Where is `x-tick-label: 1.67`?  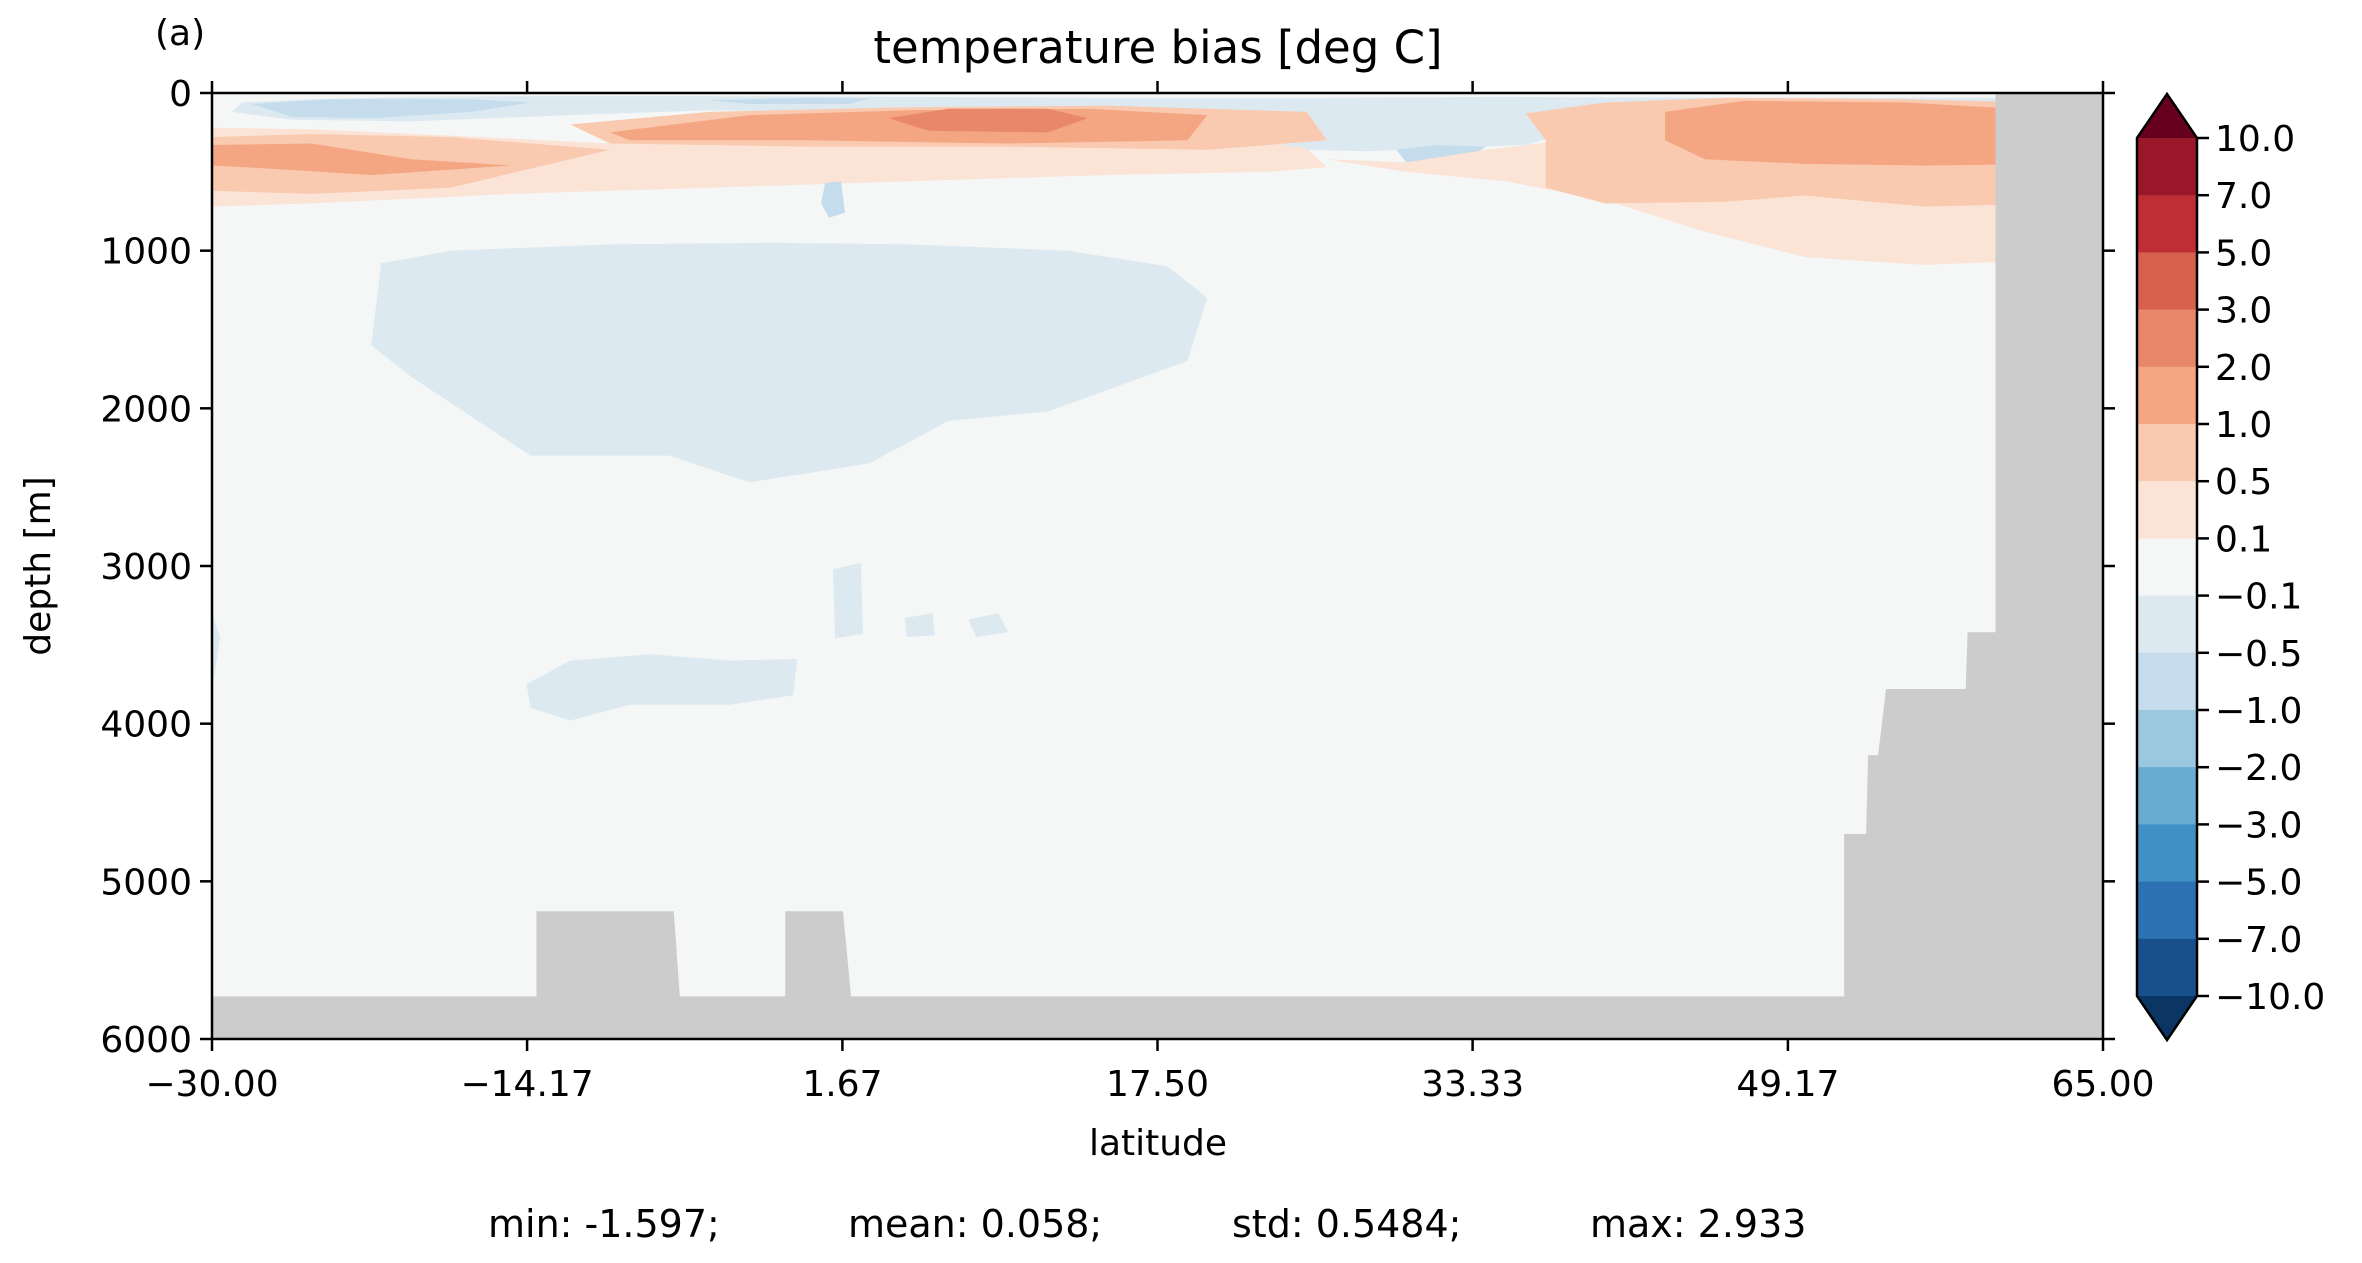
x-tick-label: 1.67 is located at coordinates (842, 1084).